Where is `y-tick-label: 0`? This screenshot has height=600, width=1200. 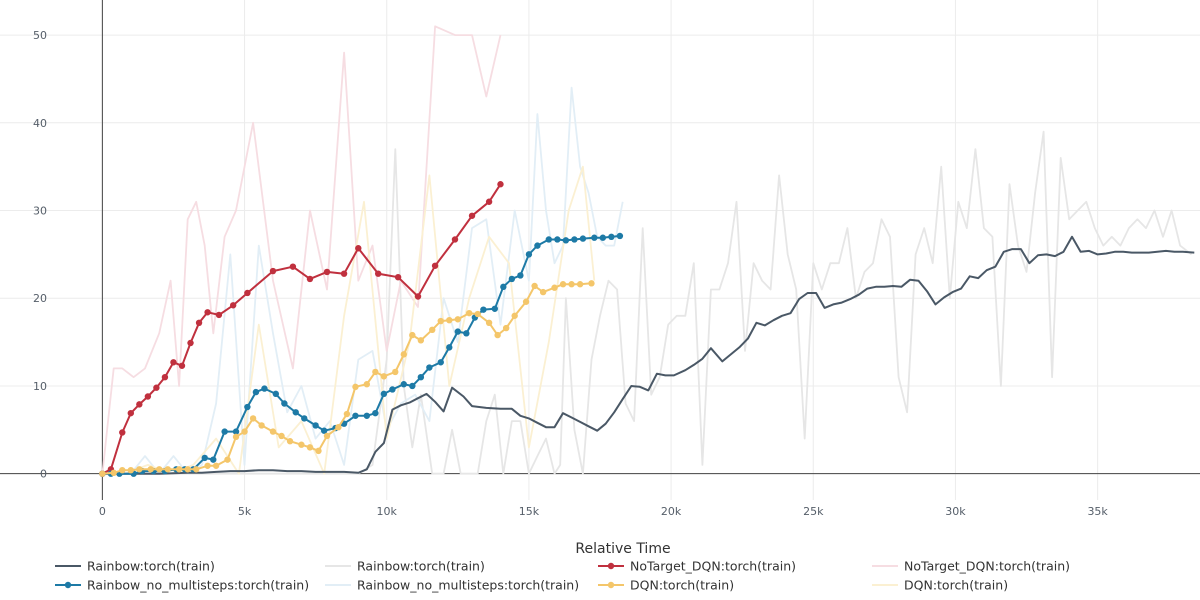
y-tick-label: 0 is located at coordinates (43, 474).